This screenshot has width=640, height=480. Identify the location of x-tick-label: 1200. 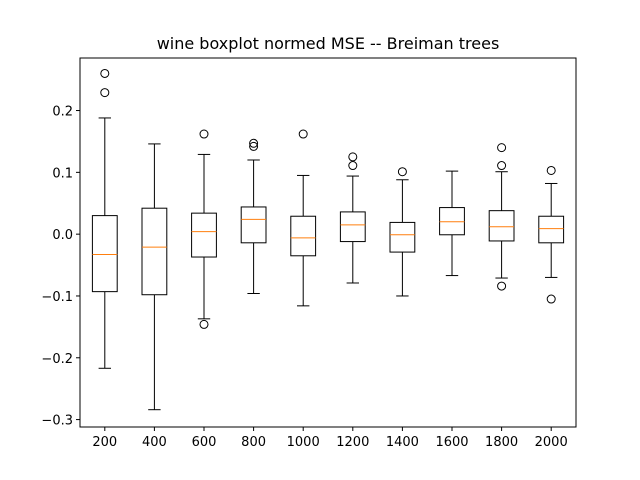
(352, 442).